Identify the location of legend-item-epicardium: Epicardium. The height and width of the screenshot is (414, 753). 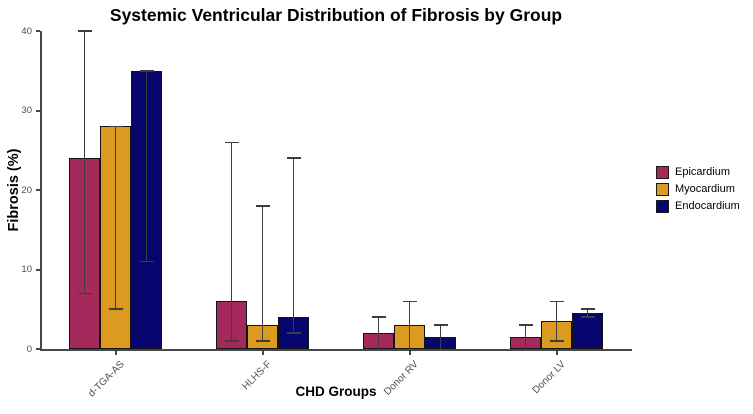
(698, 172).